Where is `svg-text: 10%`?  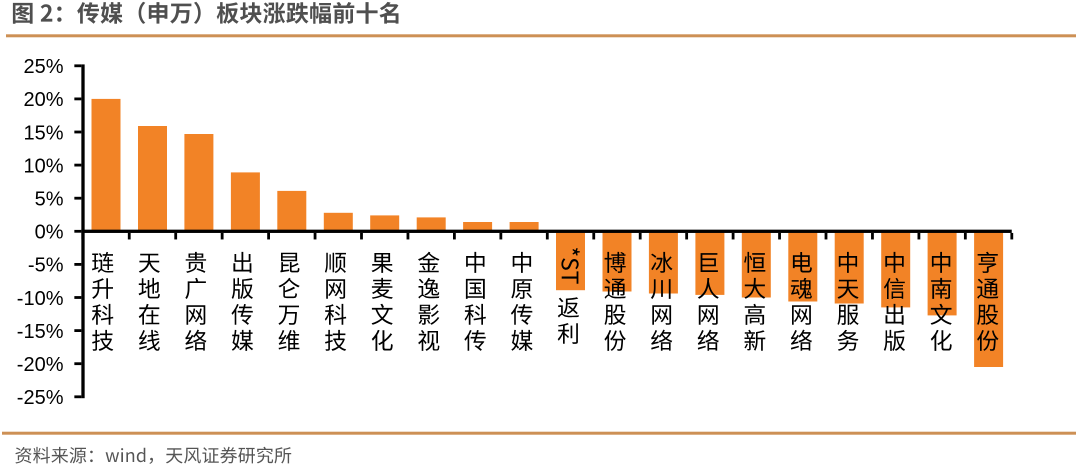
svg-text: 10% is located at coordinates (43, 166).